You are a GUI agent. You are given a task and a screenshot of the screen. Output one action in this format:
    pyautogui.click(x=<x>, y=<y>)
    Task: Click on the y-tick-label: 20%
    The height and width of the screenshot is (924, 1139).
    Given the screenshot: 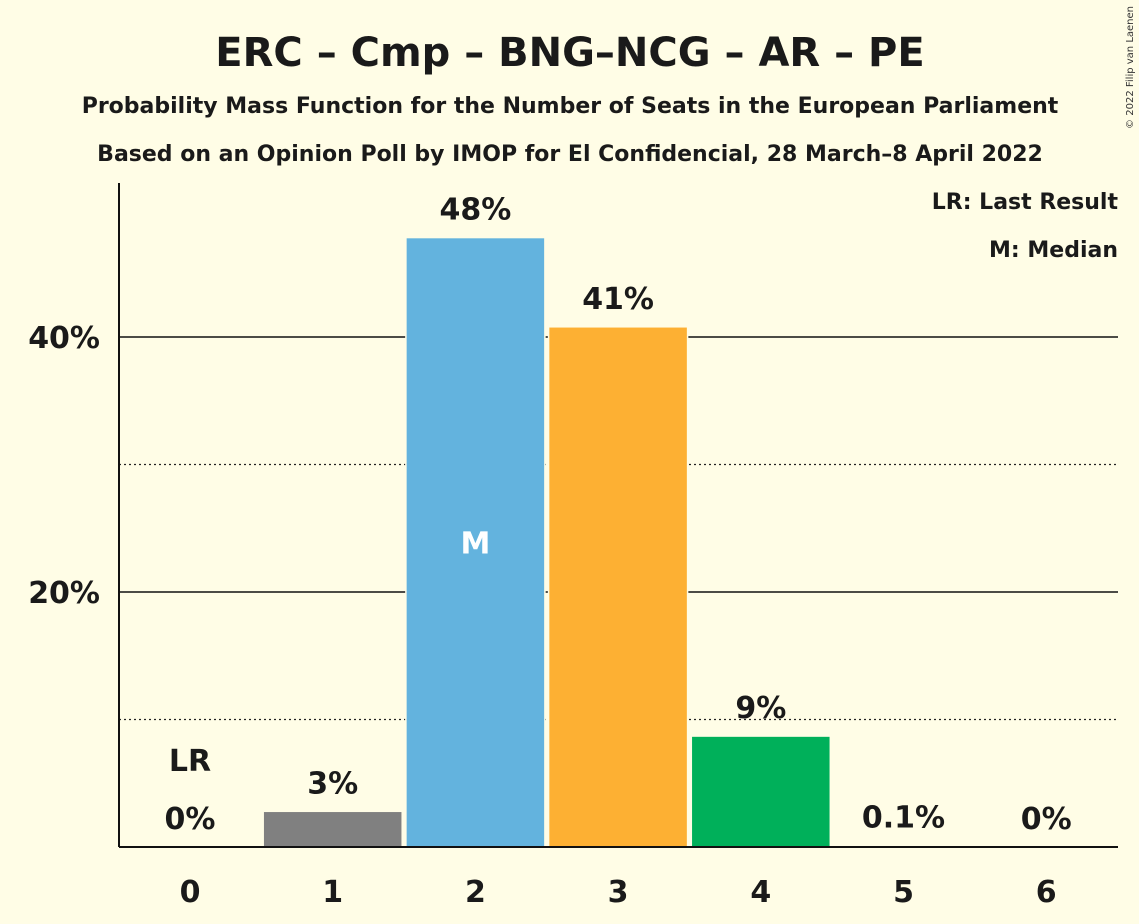 What is the action you would take?
    pyautogui.click(x=64, y=593)
    